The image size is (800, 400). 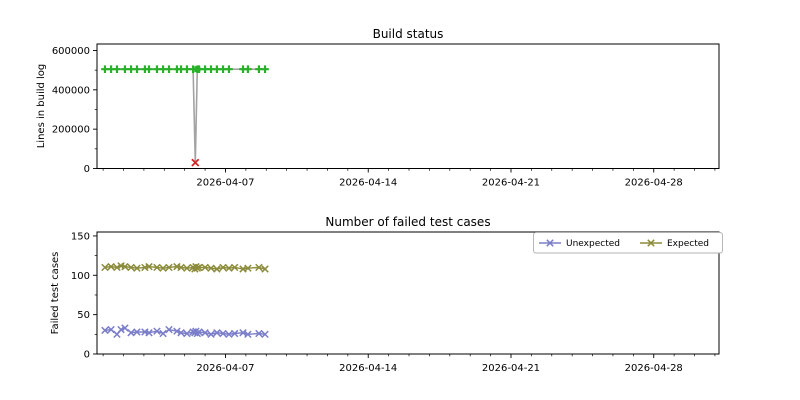 What do you see at coordinates (71, 130) in the screenshot?
I see `y-tick-label: 200000` at bounding box center [71, 130].